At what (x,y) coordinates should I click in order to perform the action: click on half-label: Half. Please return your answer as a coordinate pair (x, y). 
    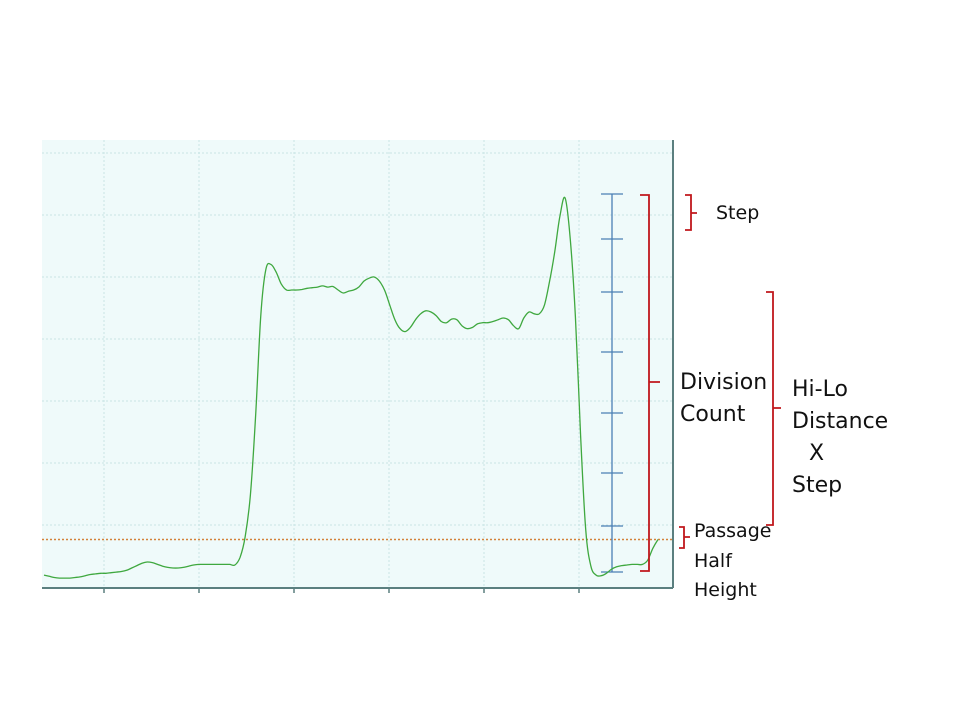
    Looking at the image, I should click on (713, 561).